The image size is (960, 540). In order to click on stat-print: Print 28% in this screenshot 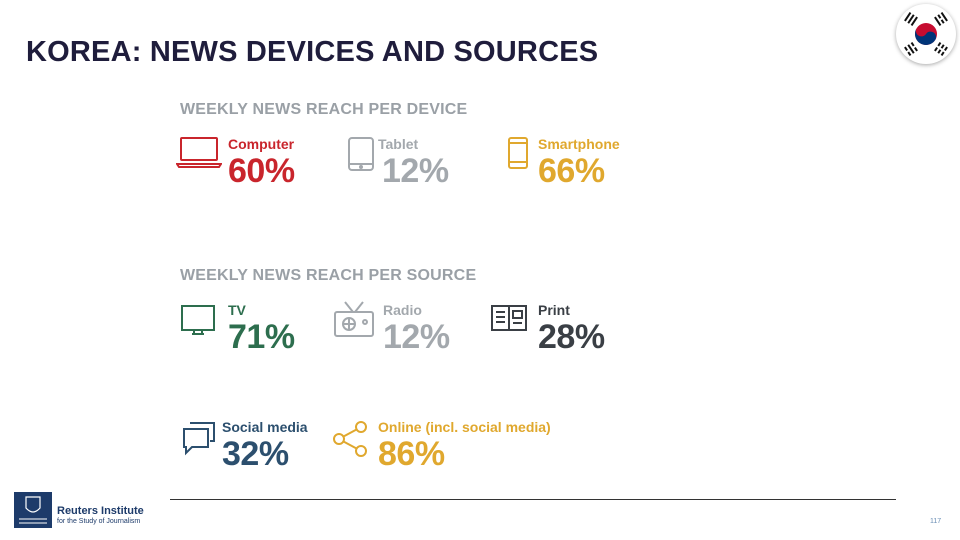, I will do `click(560, 332)`.